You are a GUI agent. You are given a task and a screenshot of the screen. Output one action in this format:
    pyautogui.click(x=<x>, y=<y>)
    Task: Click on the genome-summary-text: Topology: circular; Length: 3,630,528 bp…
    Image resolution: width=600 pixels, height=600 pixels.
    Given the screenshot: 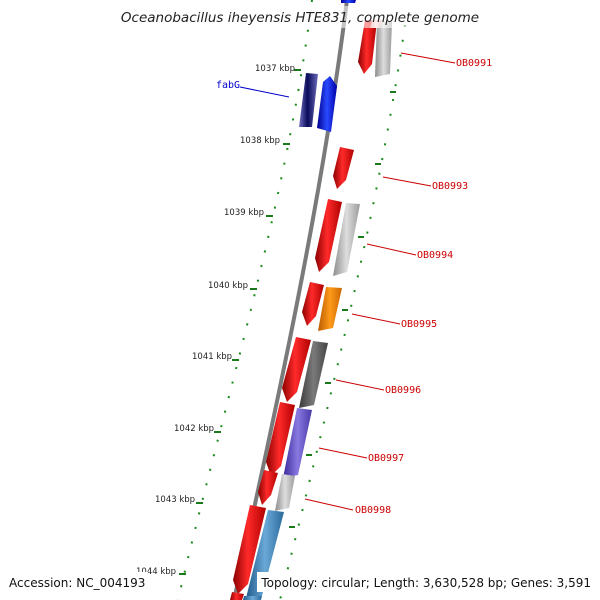 What is the action you would take?
    pyautogui.click(x=425, y=583)
    